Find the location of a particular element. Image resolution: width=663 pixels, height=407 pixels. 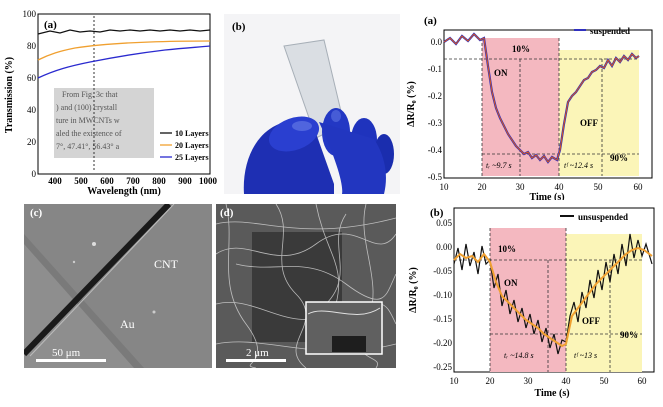

transmission-xtick: 800 is located at coordinates (159, 181).